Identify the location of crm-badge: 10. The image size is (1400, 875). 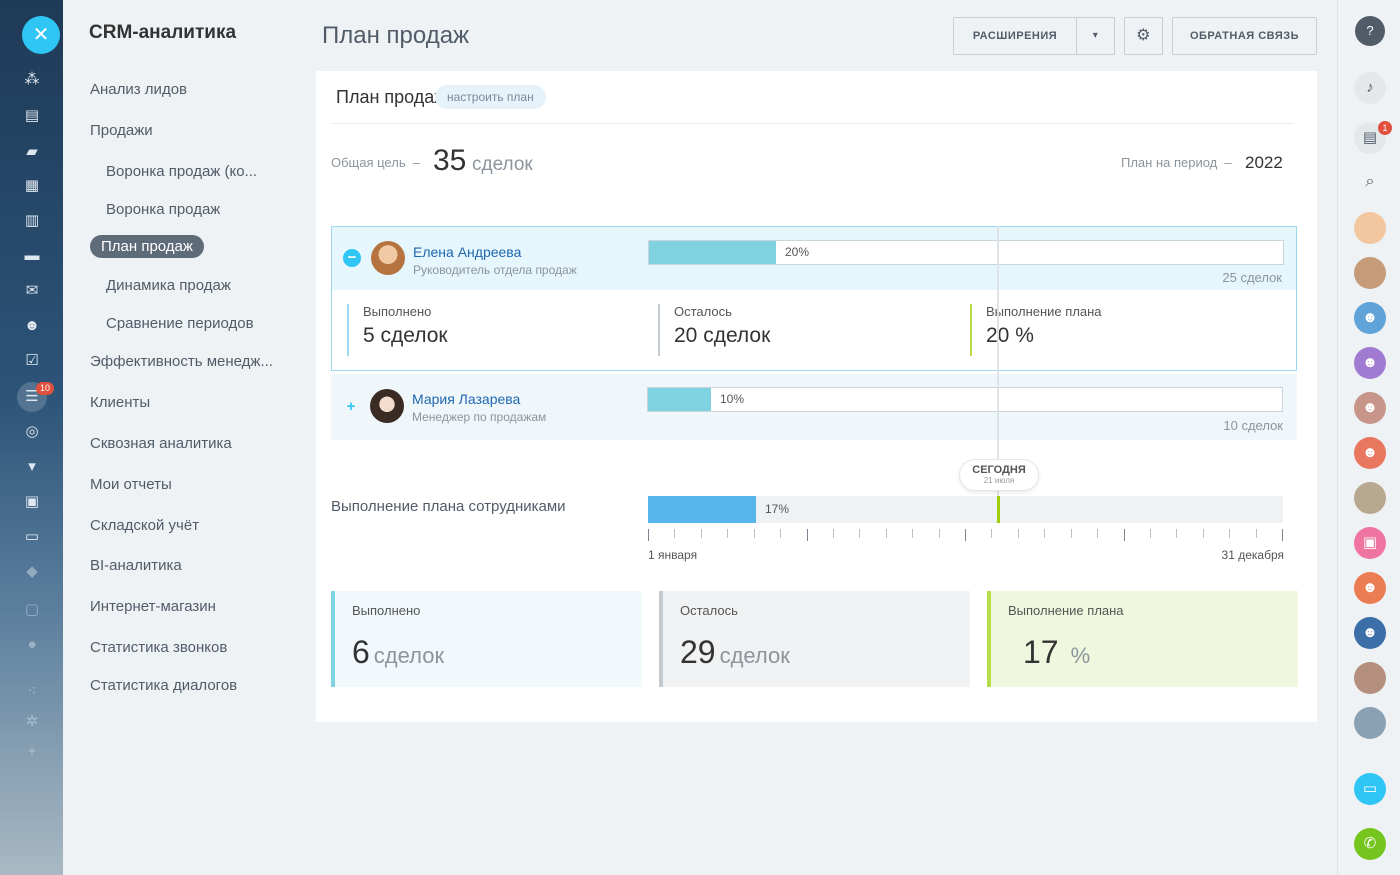
(45, 388).